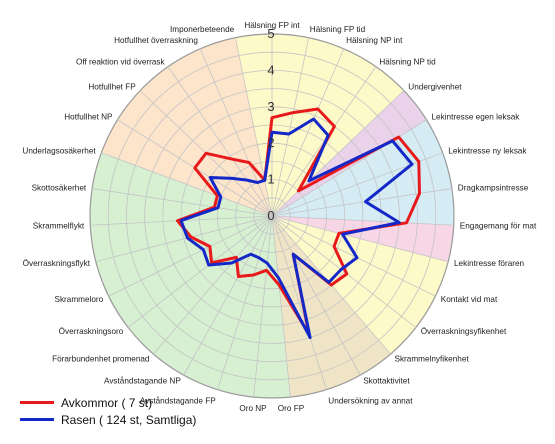 Image resolution: width=555 pixels, height=444 pixels. I want to click on axis-label: Hälsning FP int, so click(272, 25).